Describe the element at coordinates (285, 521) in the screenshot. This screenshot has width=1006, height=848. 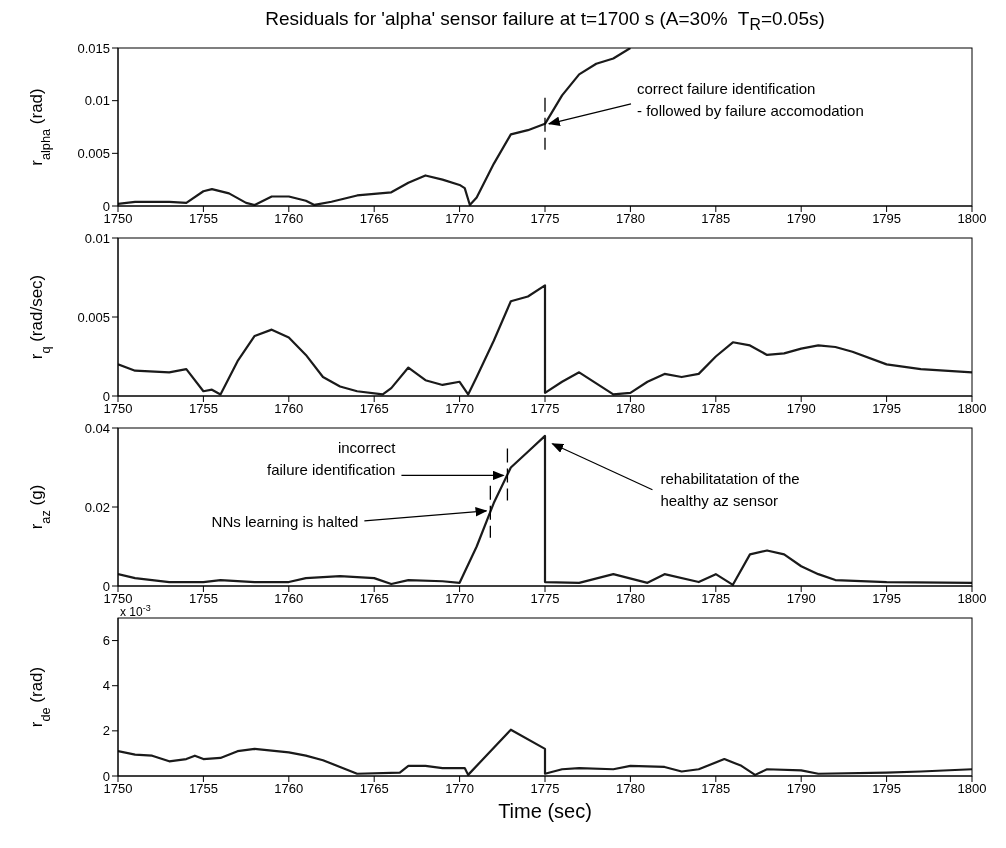
I see `annotation: NNs learning is halted` at that location.